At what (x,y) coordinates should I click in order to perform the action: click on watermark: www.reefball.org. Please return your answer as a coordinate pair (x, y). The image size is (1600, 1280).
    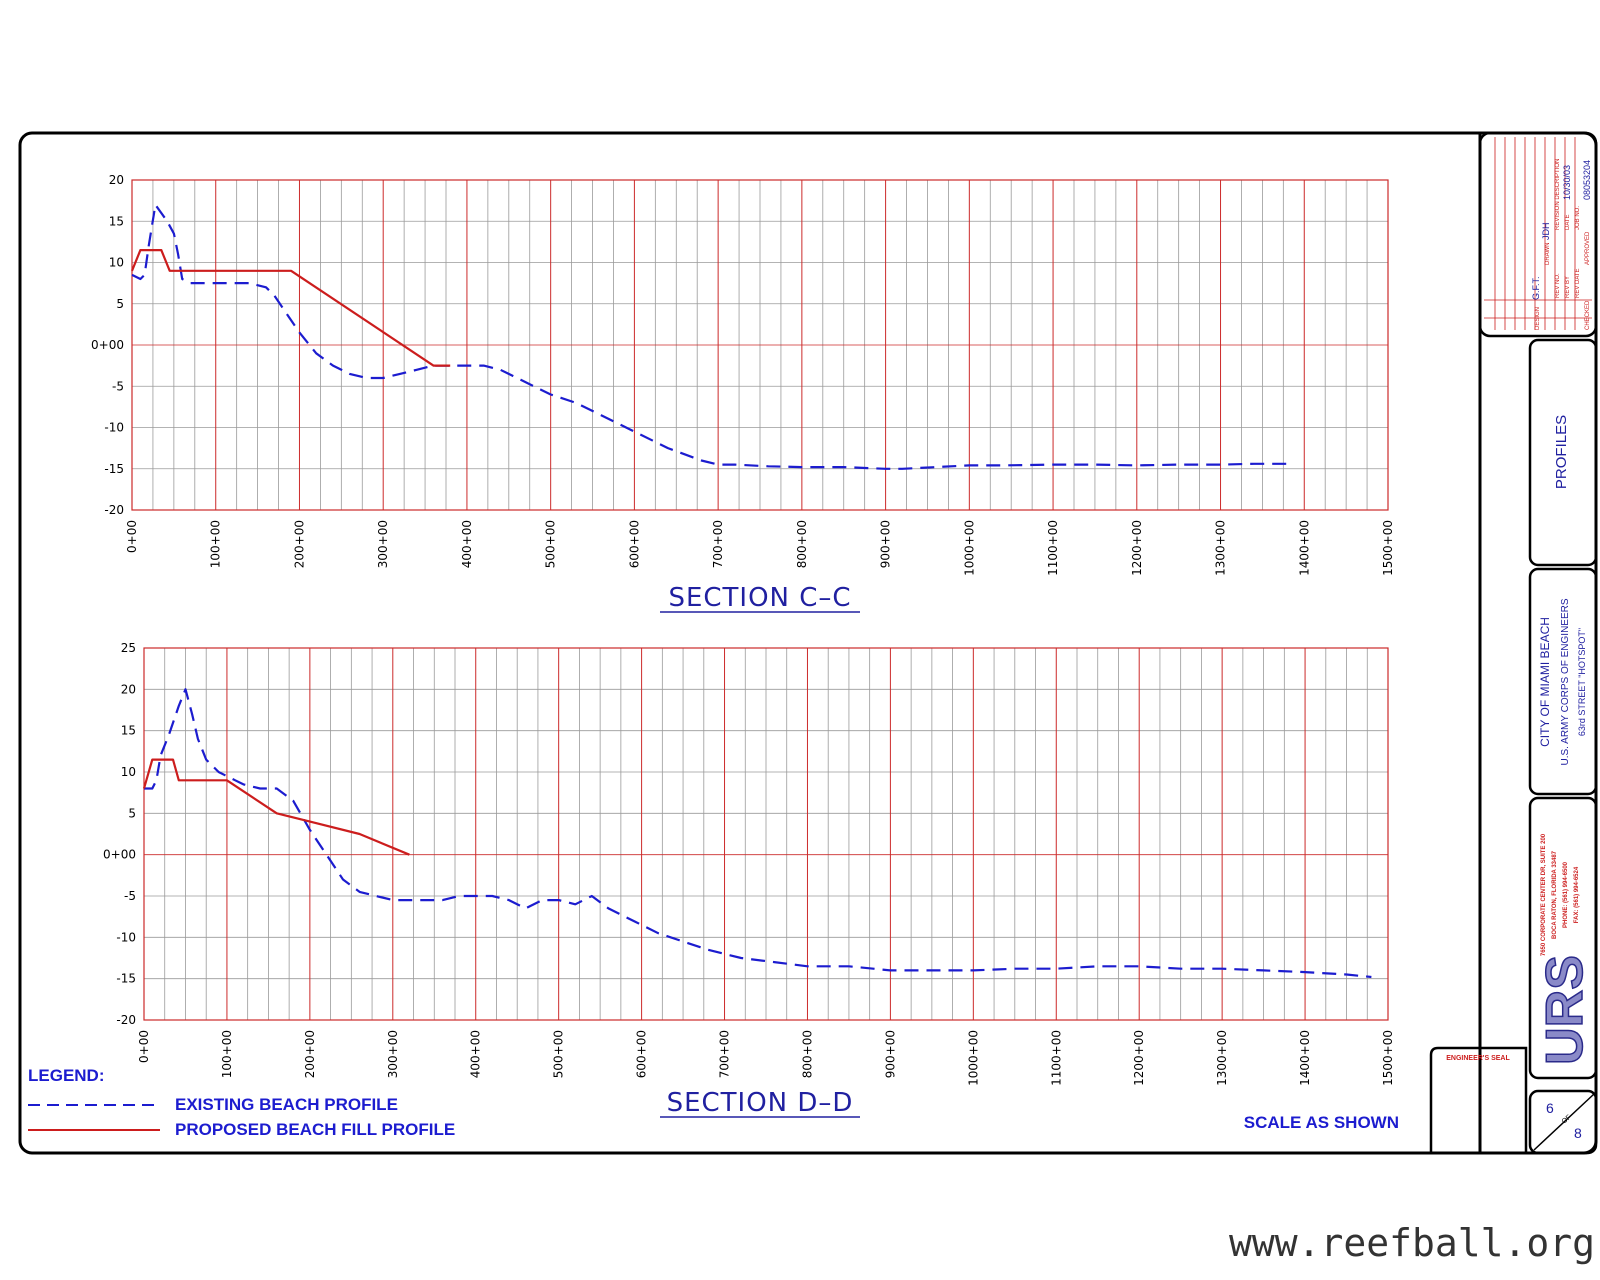
    Looking at the image, I should click on (1412, 1243).